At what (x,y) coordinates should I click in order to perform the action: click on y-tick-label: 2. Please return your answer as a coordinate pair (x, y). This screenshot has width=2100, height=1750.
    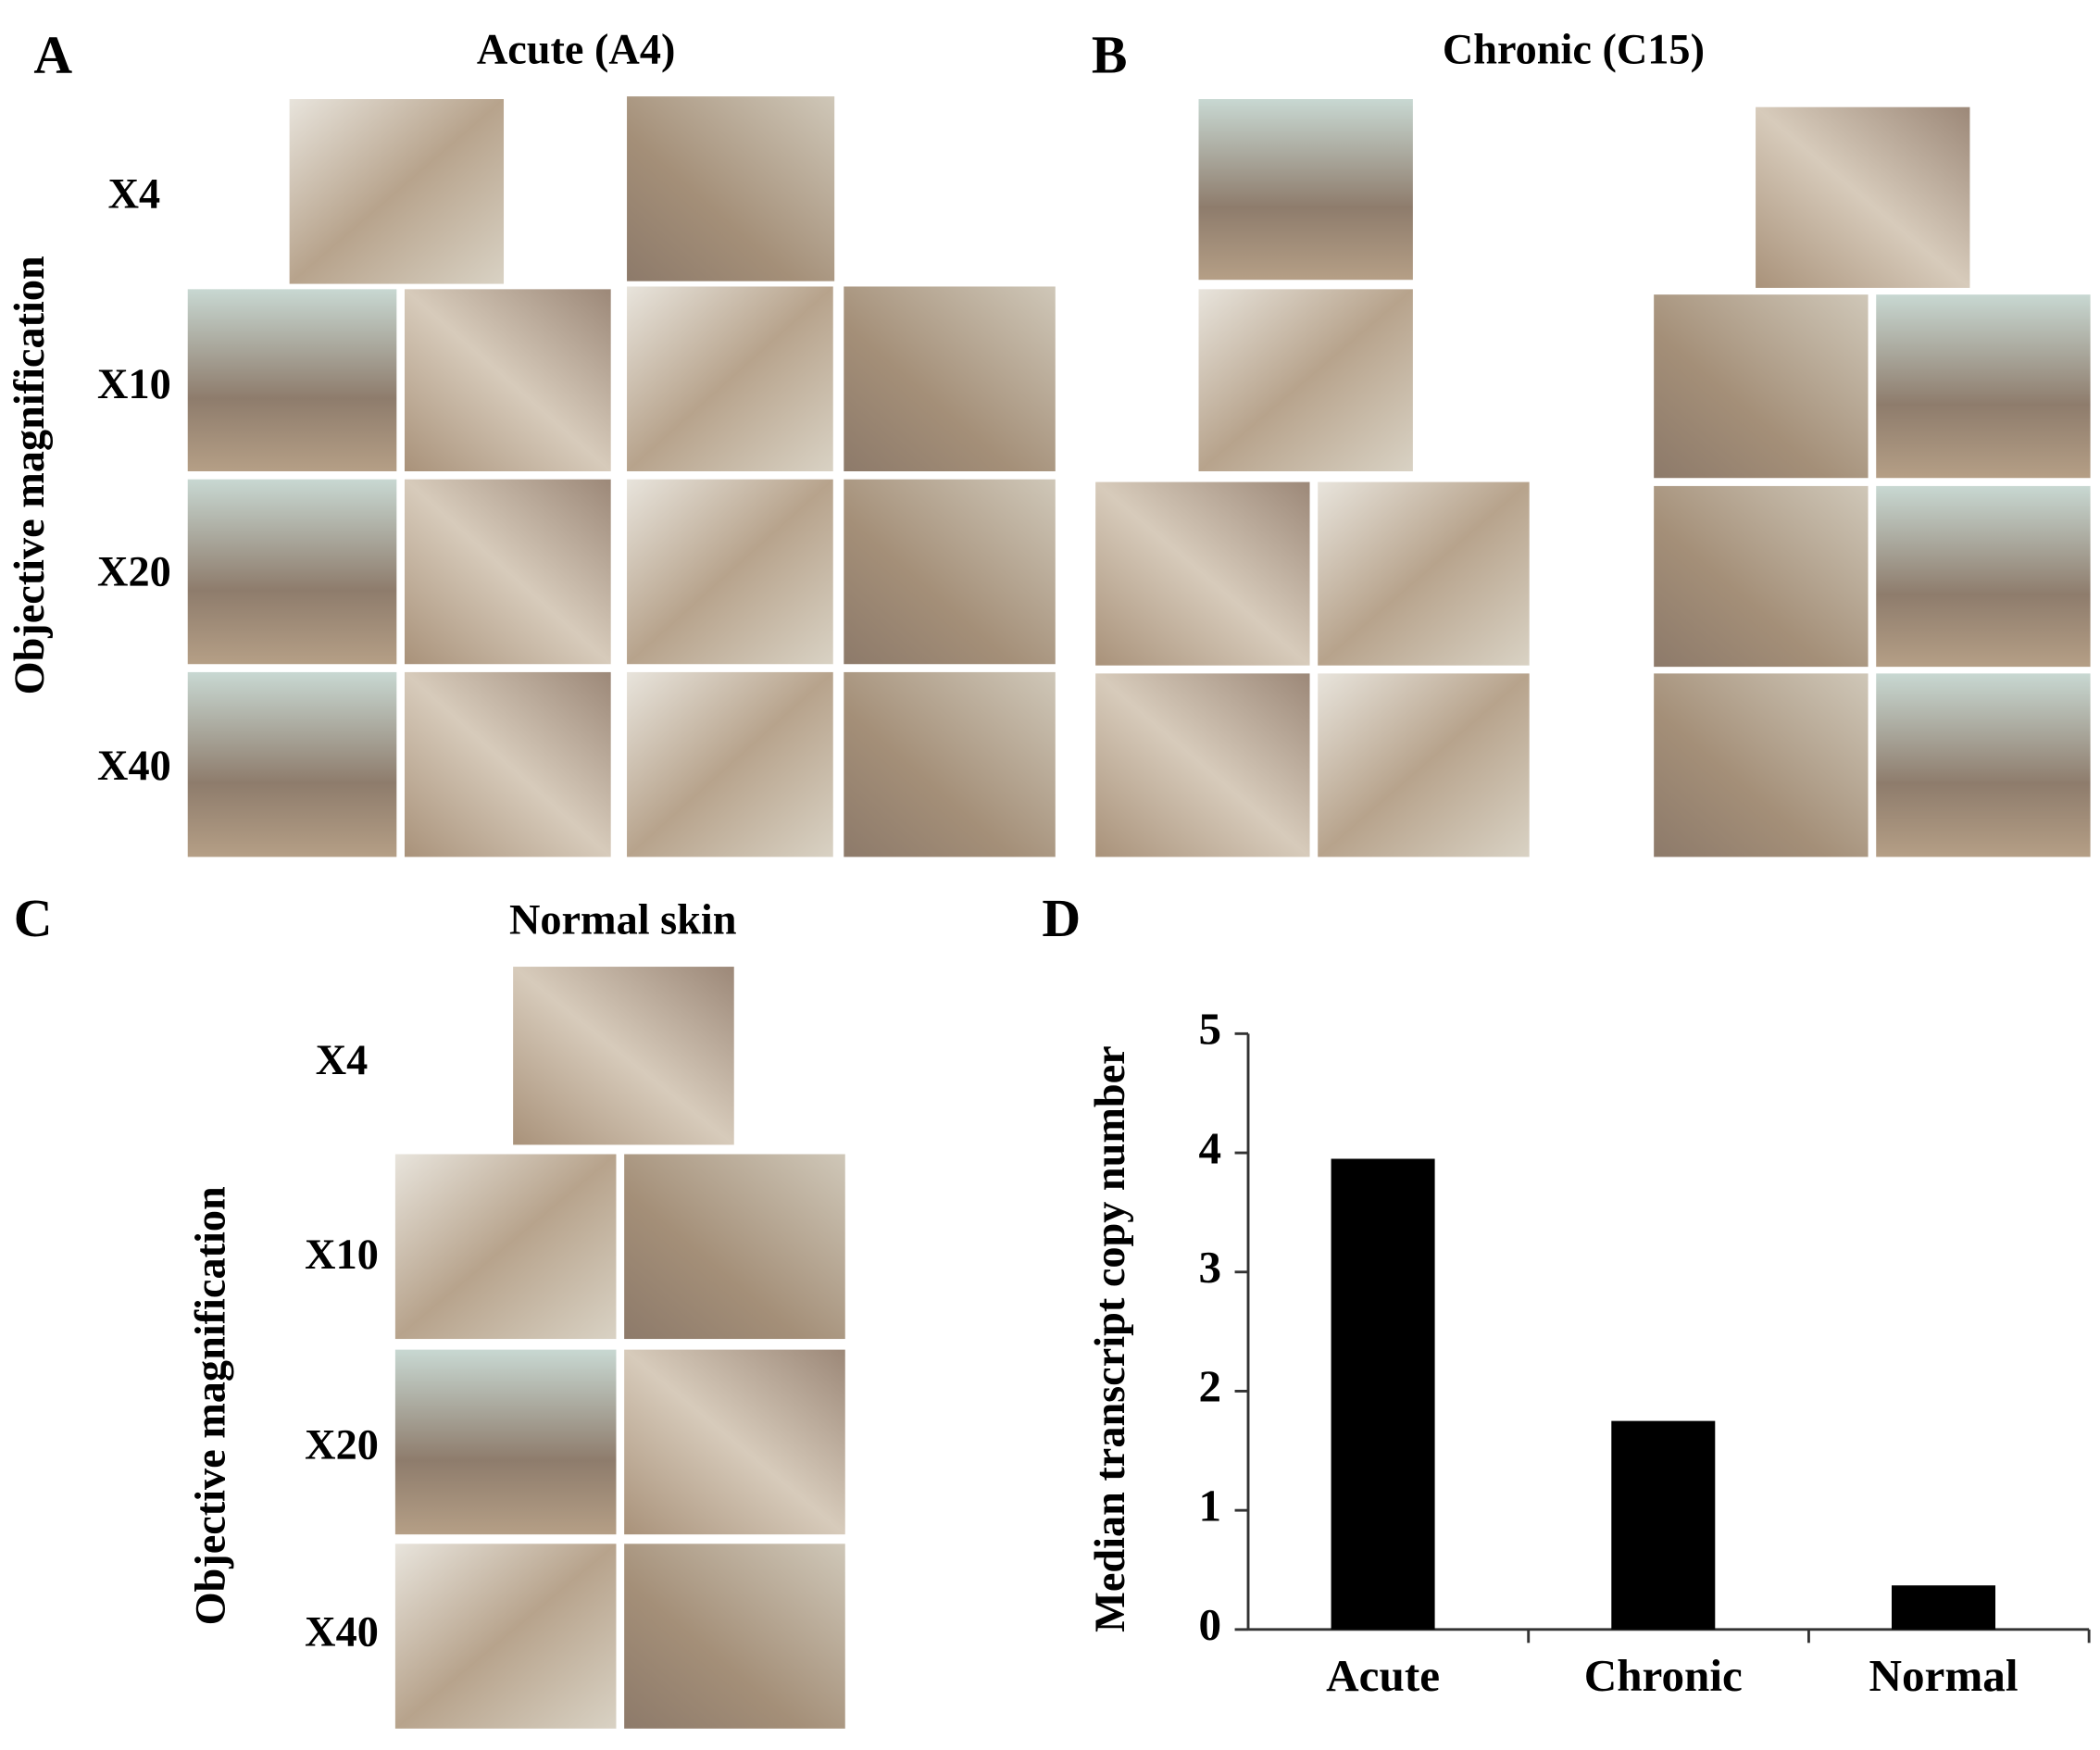
    Looking at the image, I should click on (1211, 1386).